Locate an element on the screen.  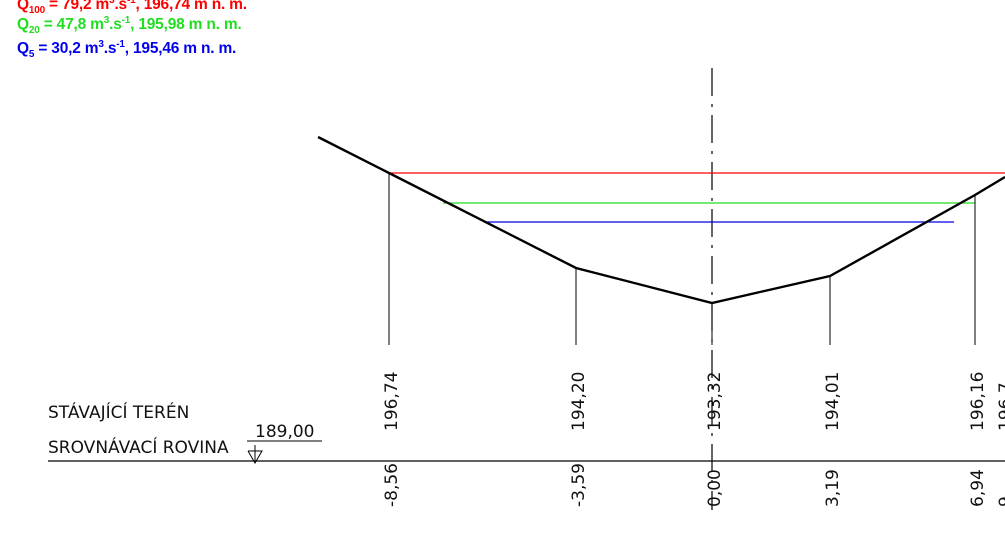
elevation-label: 196,7 is located at coordinates (1000, 406).